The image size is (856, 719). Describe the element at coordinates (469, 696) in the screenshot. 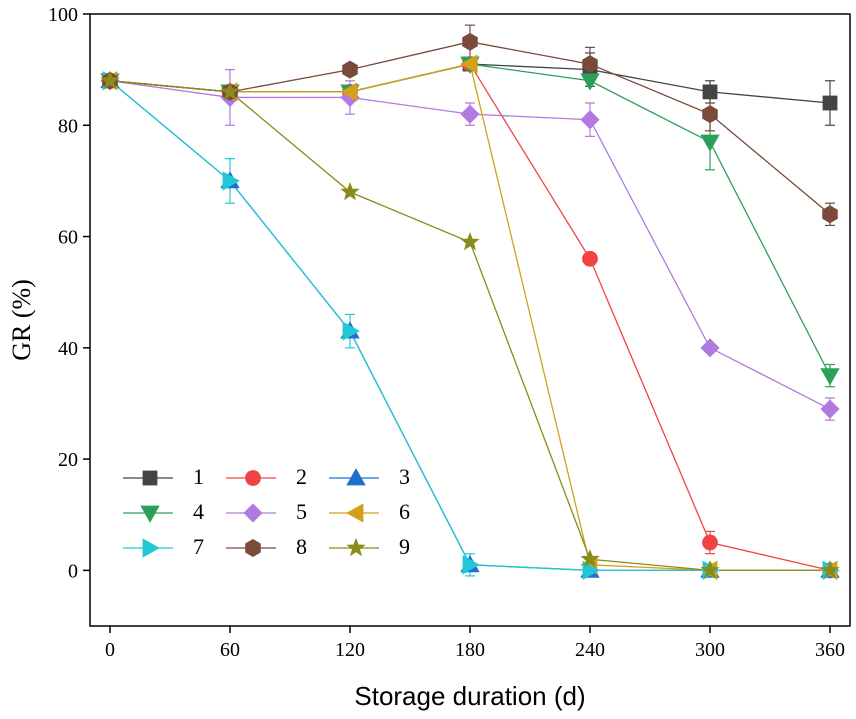

I see `x-axis-title: Storage duration (d)` at that location.